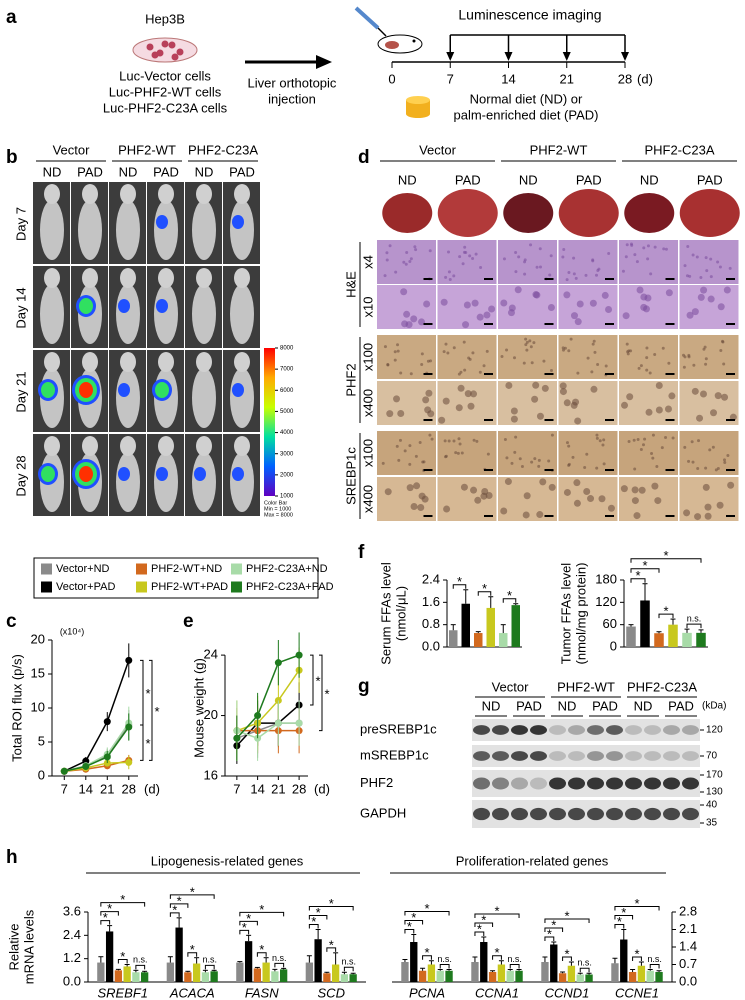 The width and height of the screenshot is (745, 1000). What do you see at coordinates (350, 379) in the screenshot?
I see `stain-label: PHF2` at bounding box center [350, 379].